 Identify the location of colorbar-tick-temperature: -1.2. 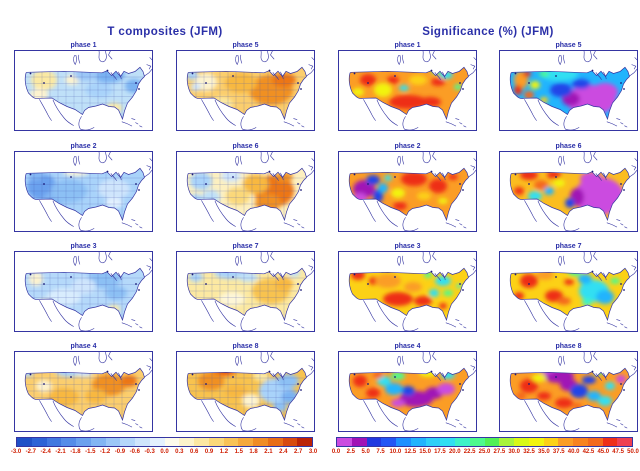
(105, 452).